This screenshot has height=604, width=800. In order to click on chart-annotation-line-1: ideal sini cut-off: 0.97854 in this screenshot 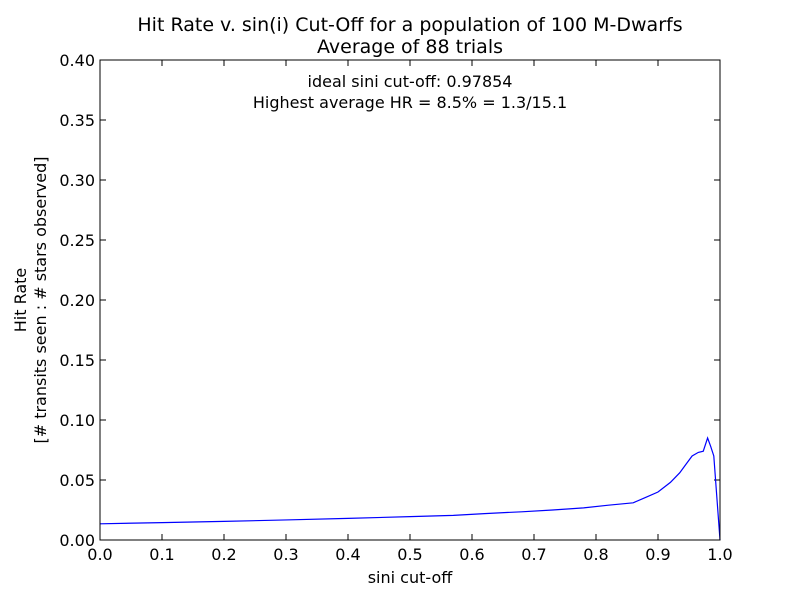, I will do `click(410, 81)`.